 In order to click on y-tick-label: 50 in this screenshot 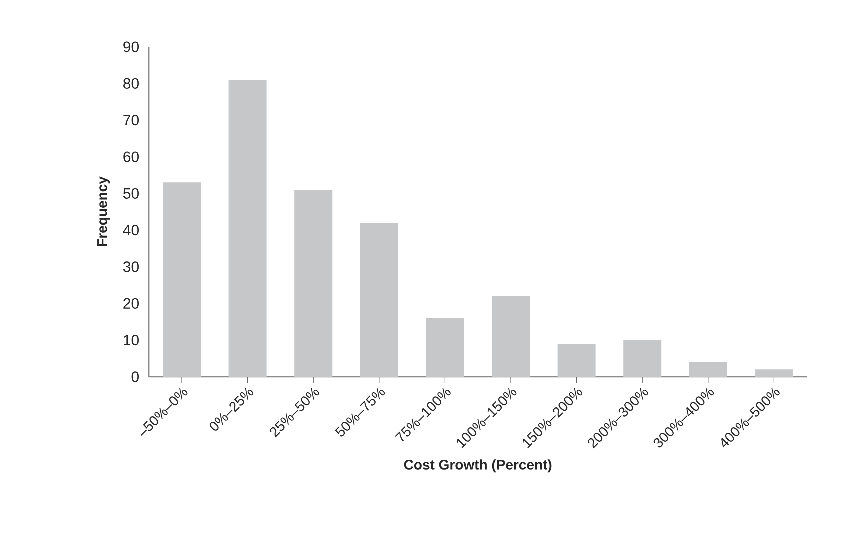, I will do `click(131, 193)`.